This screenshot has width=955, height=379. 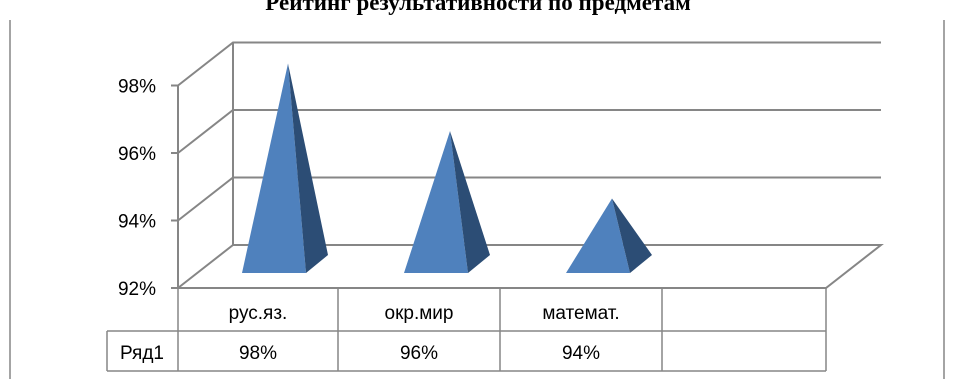 What do you see at coordinates (478, 7) in the screenshot?
I see `chart-title: Рейтинг результативности по предметам` at bounding box center [478, 7].